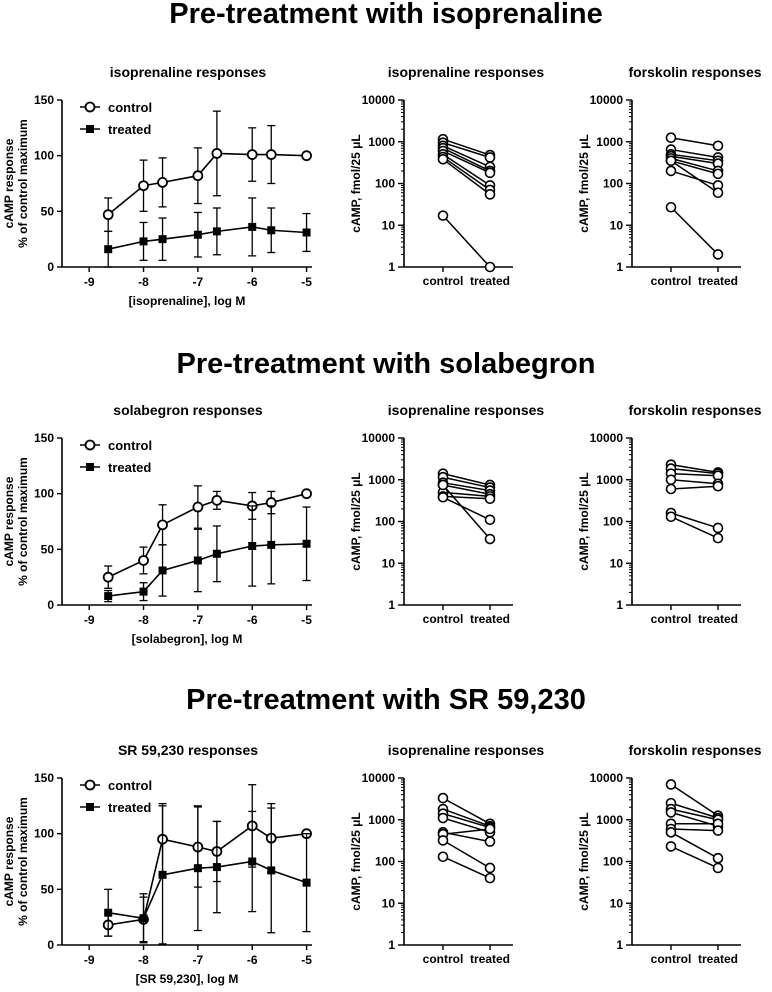 Image resolution: width=772 pixels, height=992 pixels. What do you see at coordinates (89, 620) in the screenshot?
I see `x-tick-label: -9` at bounding box center [89, 620].